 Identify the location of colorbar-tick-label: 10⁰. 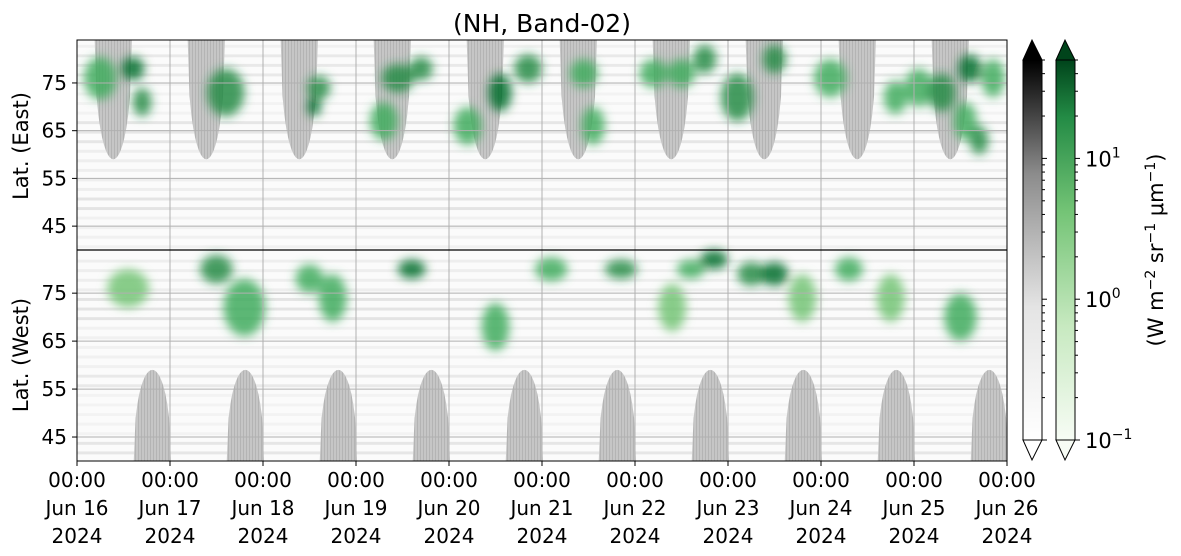
(1103, 299).